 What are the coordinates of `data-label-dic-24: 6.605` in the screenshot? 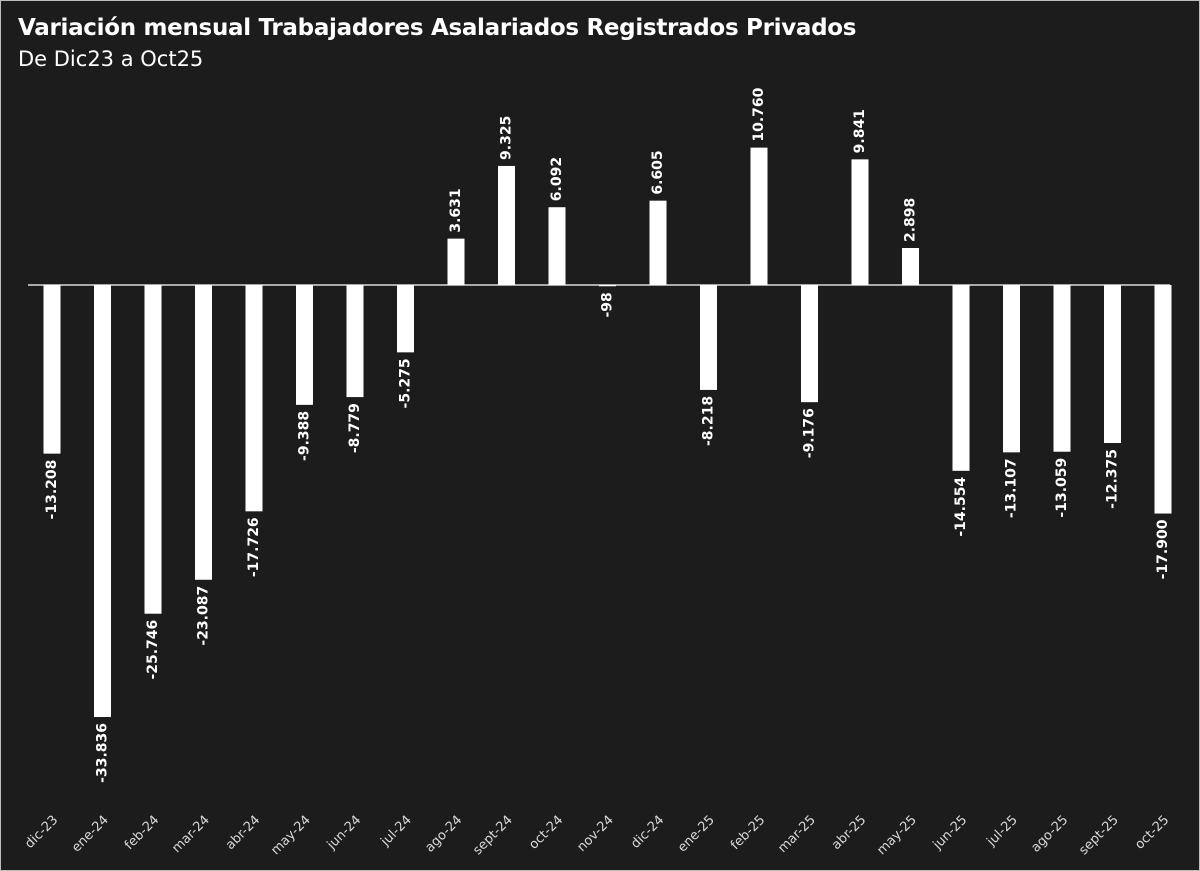 It's located at (658, 172).